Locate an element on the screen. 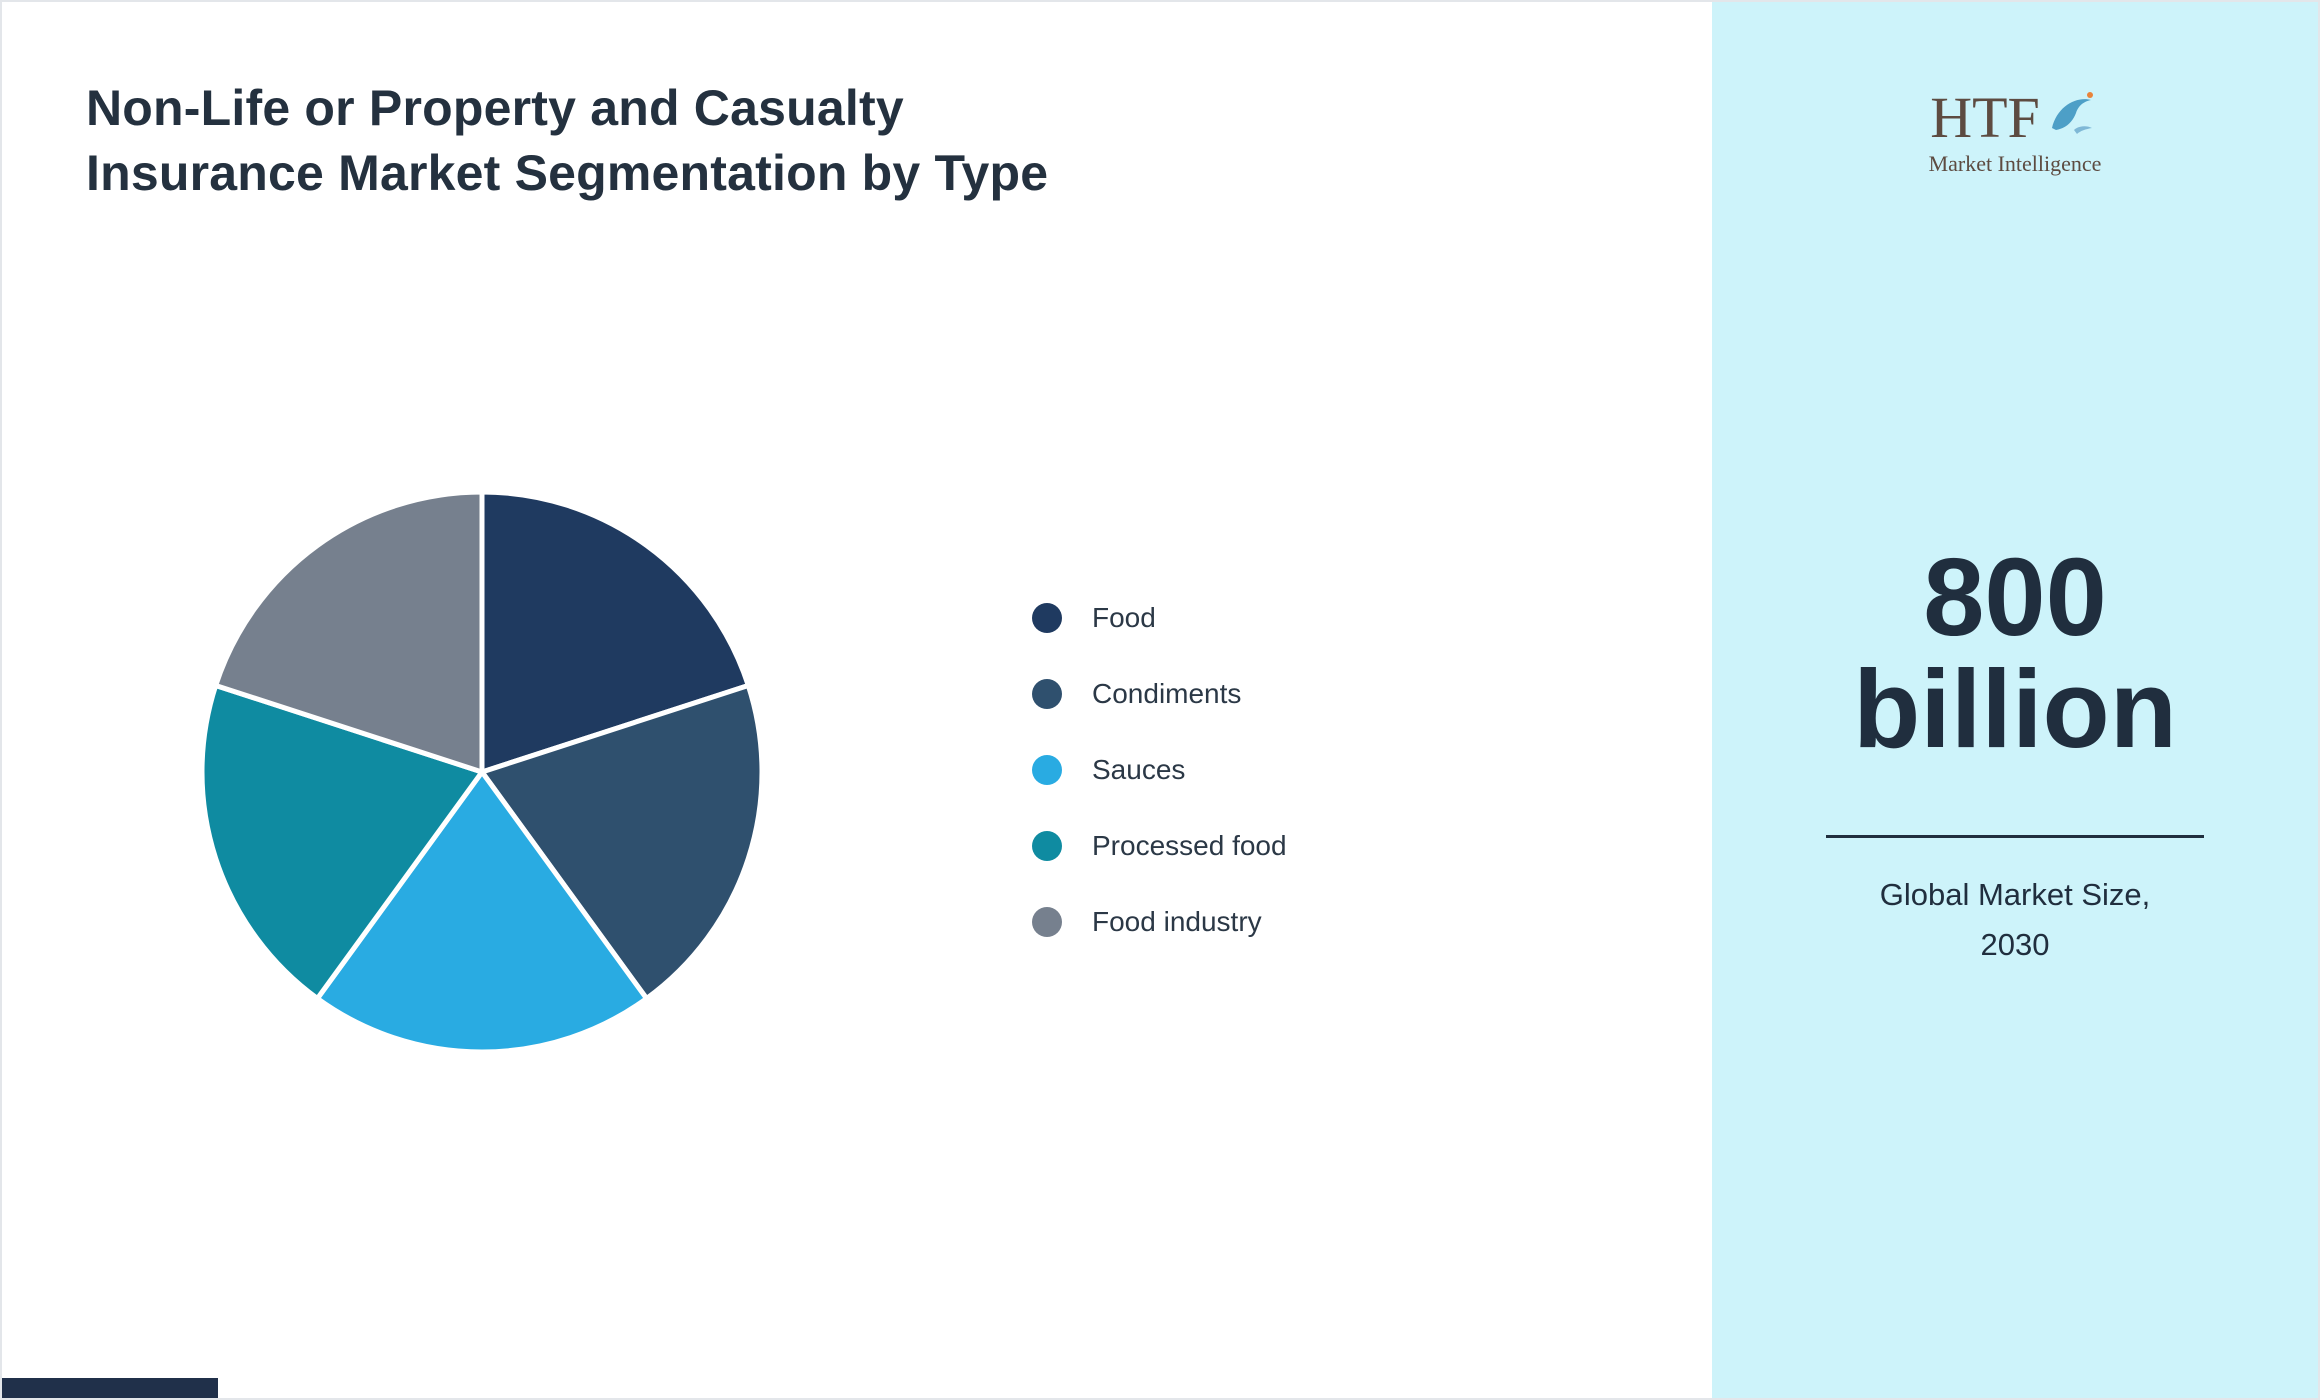  legend-item: Sauces is located at coordinates (1159, 770).